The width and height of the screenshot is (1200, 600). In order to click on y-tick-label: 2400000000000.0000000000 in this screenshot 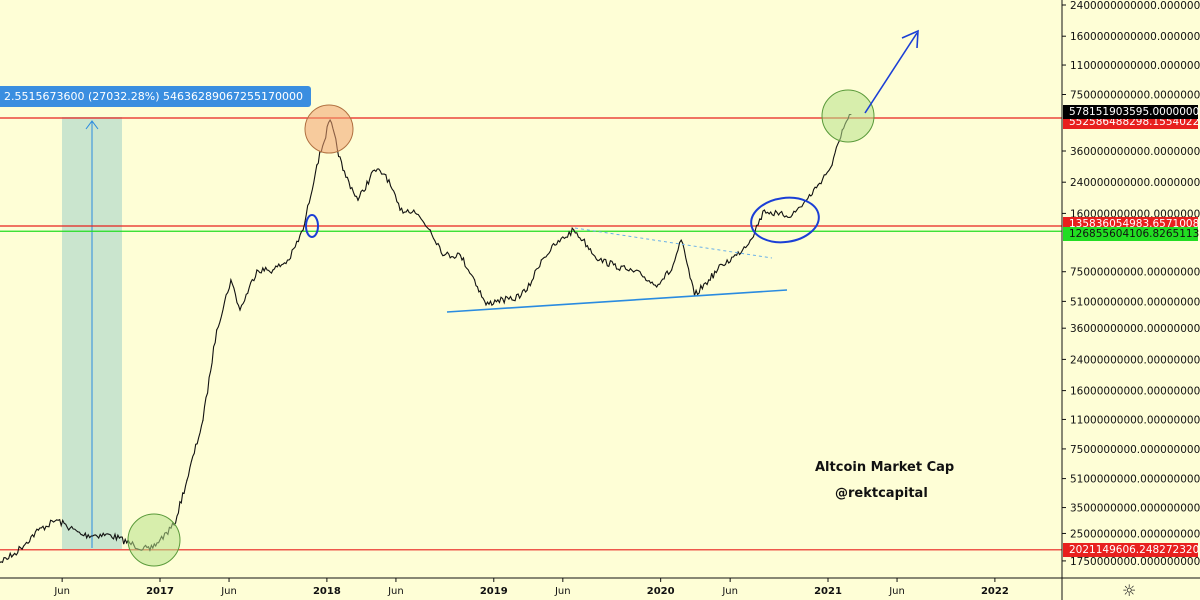, I will do `click(1135, 6)`.